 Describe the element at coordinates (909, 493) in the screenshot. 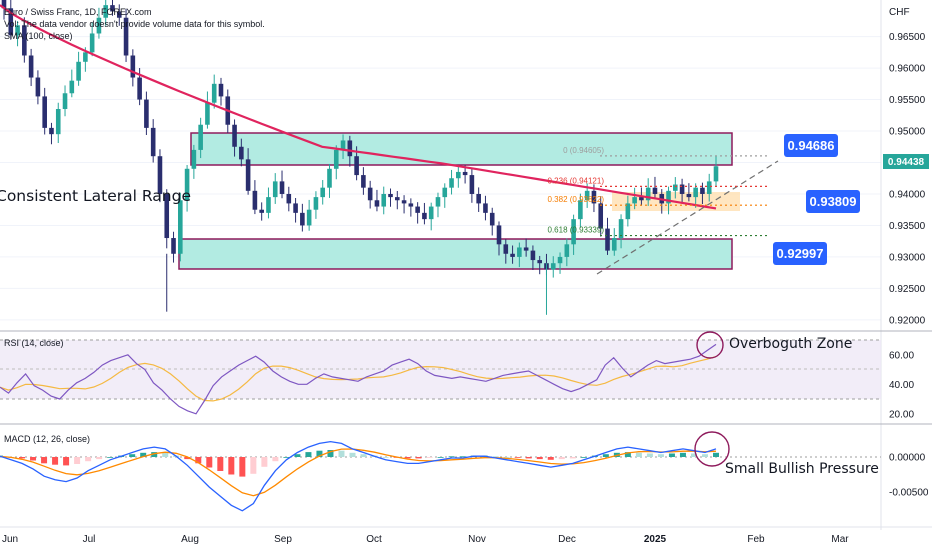

I see `macd-tick-label: -0.00500` at that location.